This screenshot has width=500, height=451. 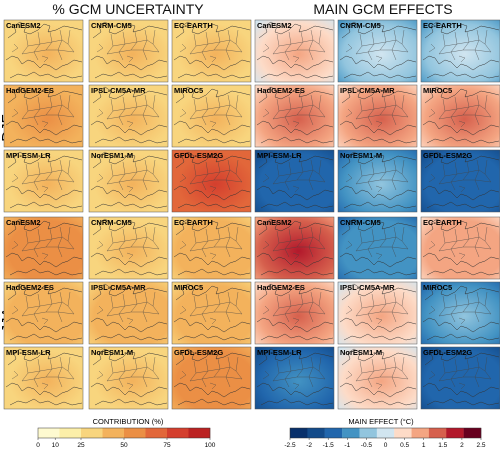 What do you see at coordinates (124, 445) in the screenshot?
I see `left-colorbar-tick-label: 50` at bounding box center [124, 445].